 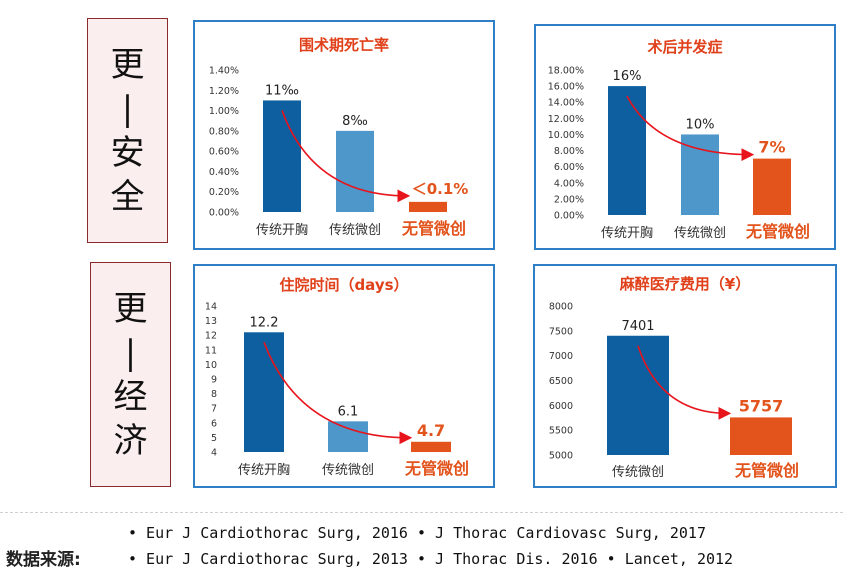 What do you see at coordinates (684, 47) in the screenshot?
I see `chart-title: 术后并发症` at bounding box center [684, 47].